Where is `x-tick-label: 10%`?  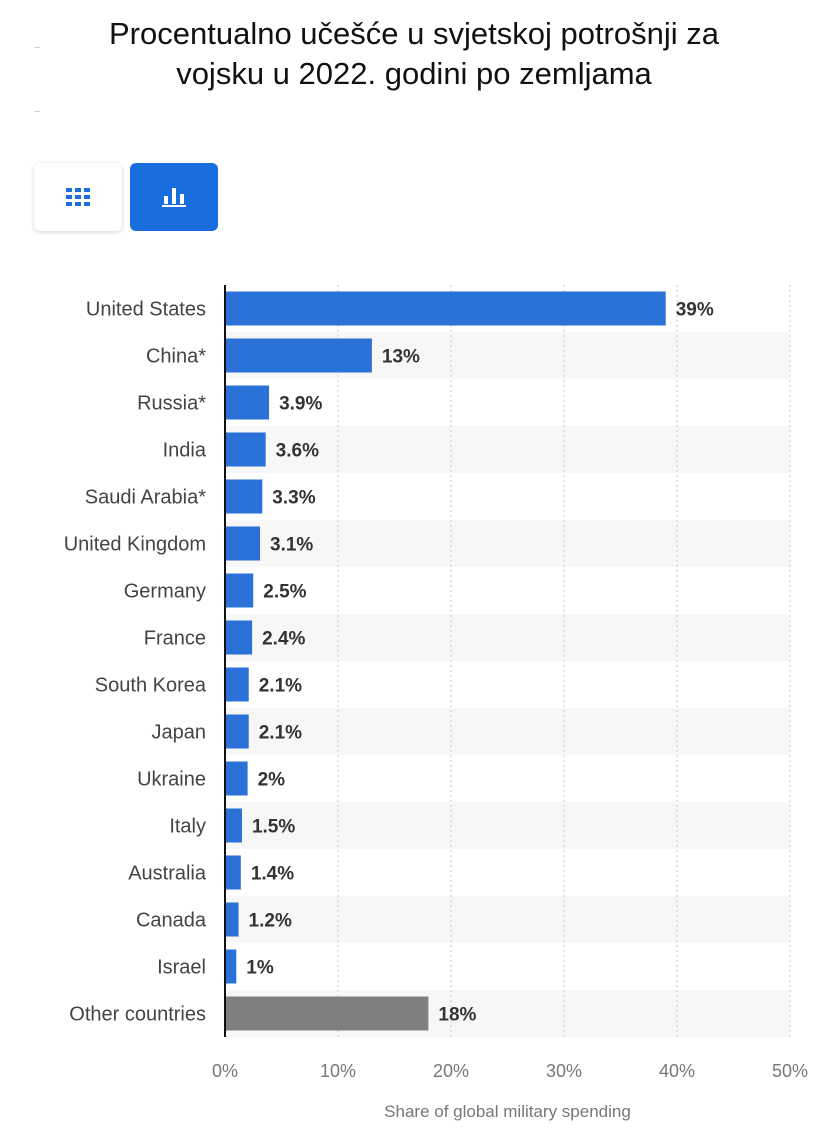
x-tick-label: 10% is located at coordinates (338, 1071).